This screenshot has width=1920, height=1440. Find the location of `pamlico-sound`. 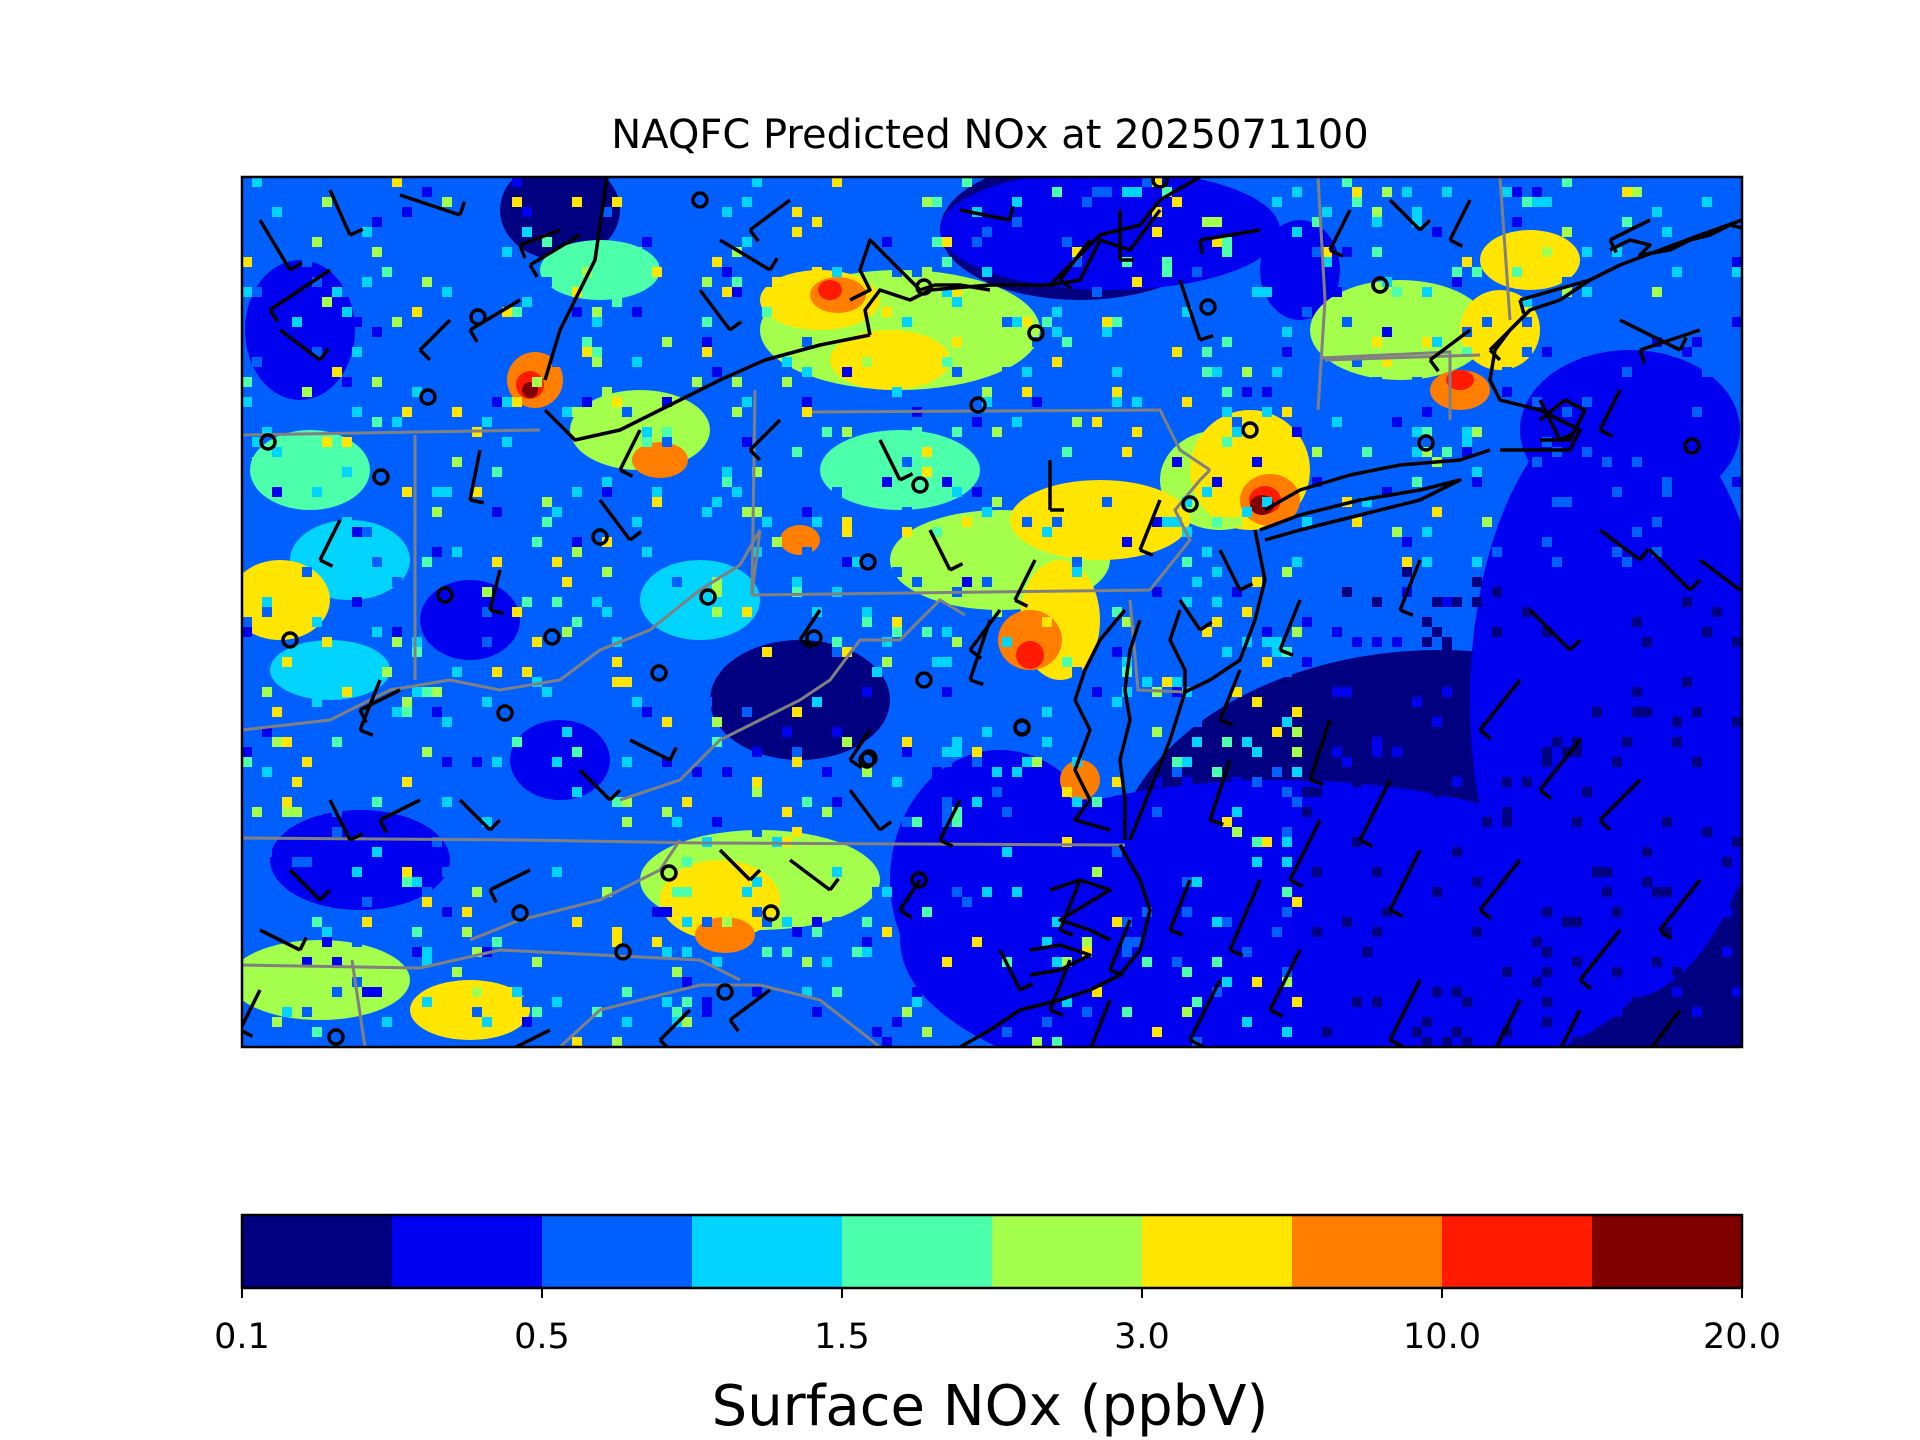

pamlico-sound is located at coordinates (1060, 960).